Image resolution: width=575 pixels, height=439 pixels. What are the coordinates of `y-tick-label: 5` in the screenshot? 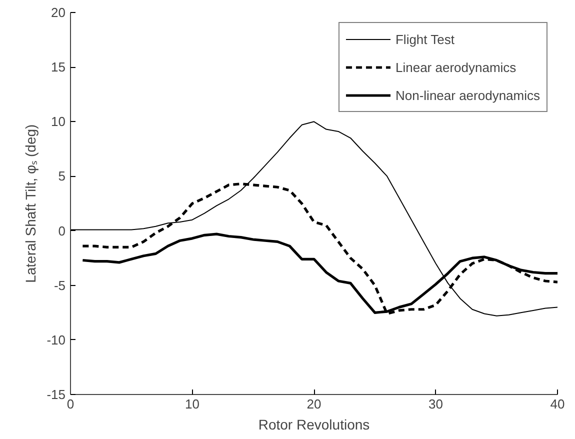 It's located at (62, 176).